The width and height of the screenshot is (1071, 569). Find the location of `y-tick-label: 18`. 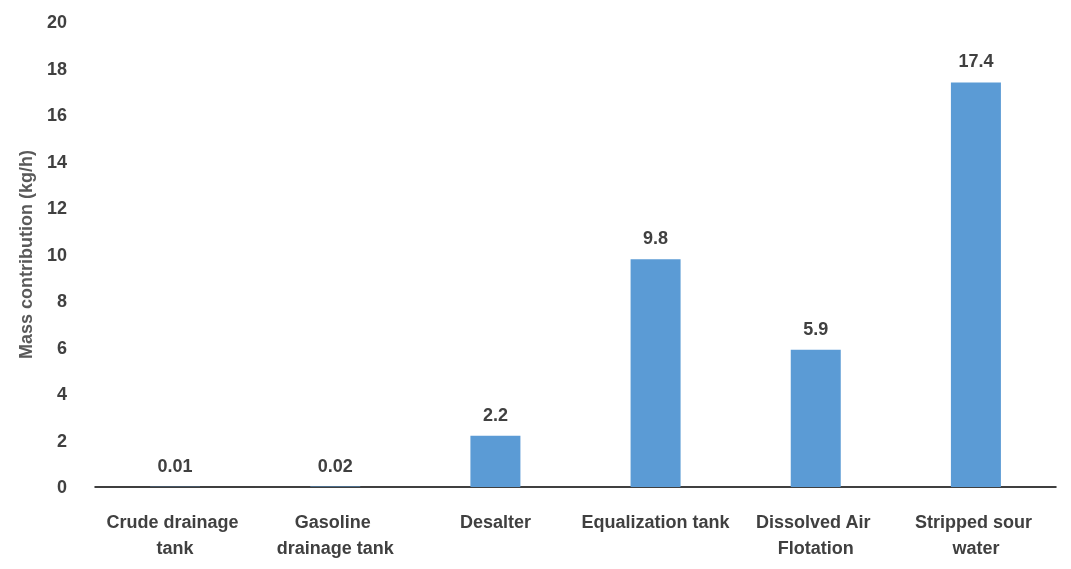

y-tick-label: 18 is located at coordinates (56, 68).